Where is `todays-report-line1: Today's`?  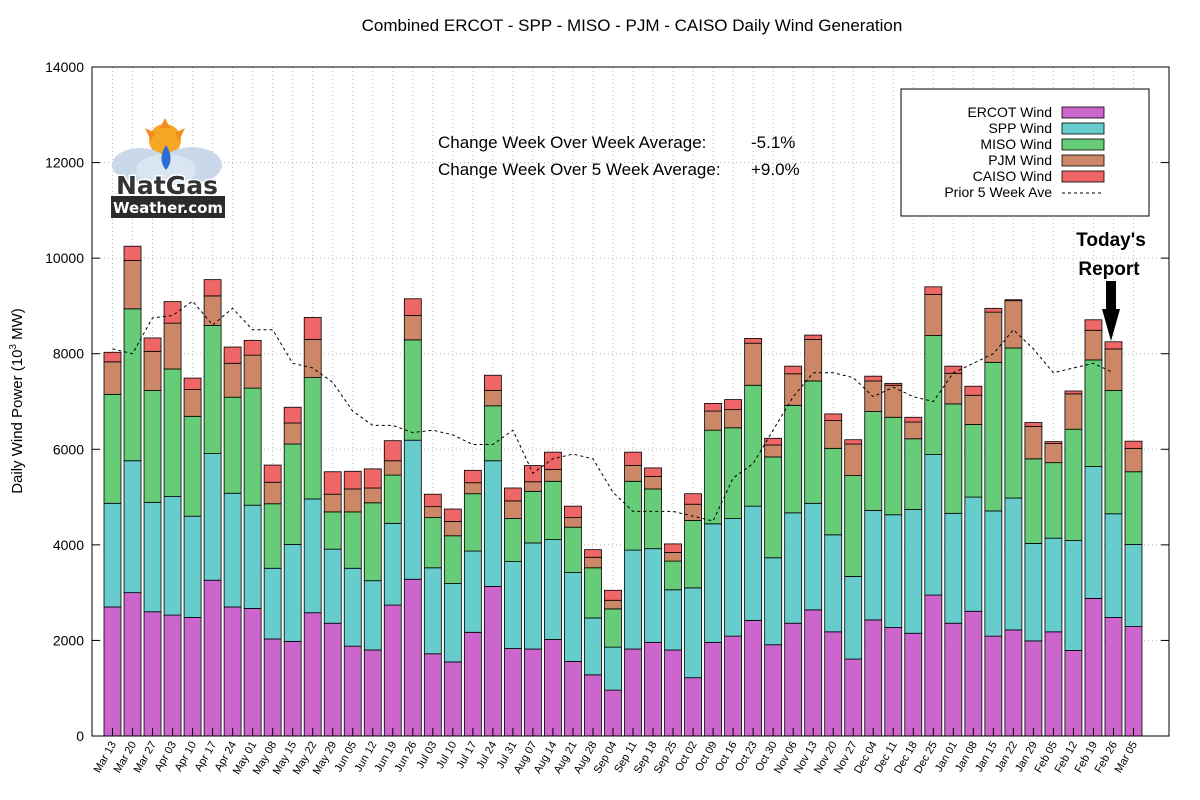 todays-report-line1: Today's is located at coordinates (1111, 240).